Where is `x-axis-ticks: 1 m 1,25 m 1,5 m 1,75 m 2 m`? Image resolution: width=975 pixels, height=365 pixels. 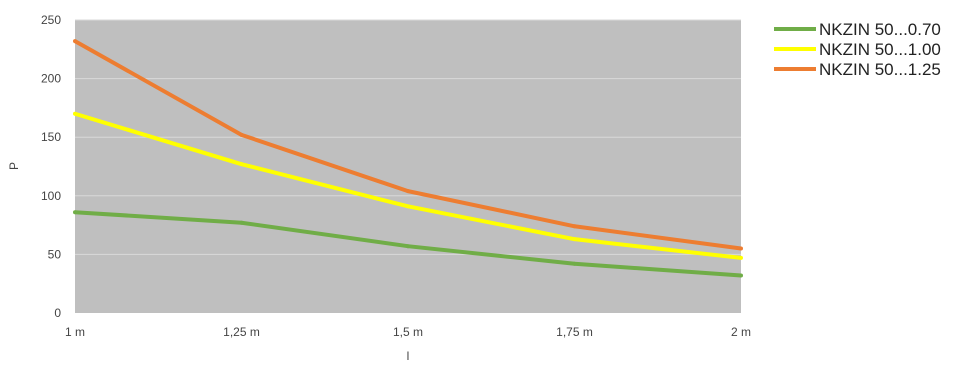
x-axis-ticks: 1 m 1,25 m 1,5 m 1,75 m 2 m is located at coordinates (408, 332).